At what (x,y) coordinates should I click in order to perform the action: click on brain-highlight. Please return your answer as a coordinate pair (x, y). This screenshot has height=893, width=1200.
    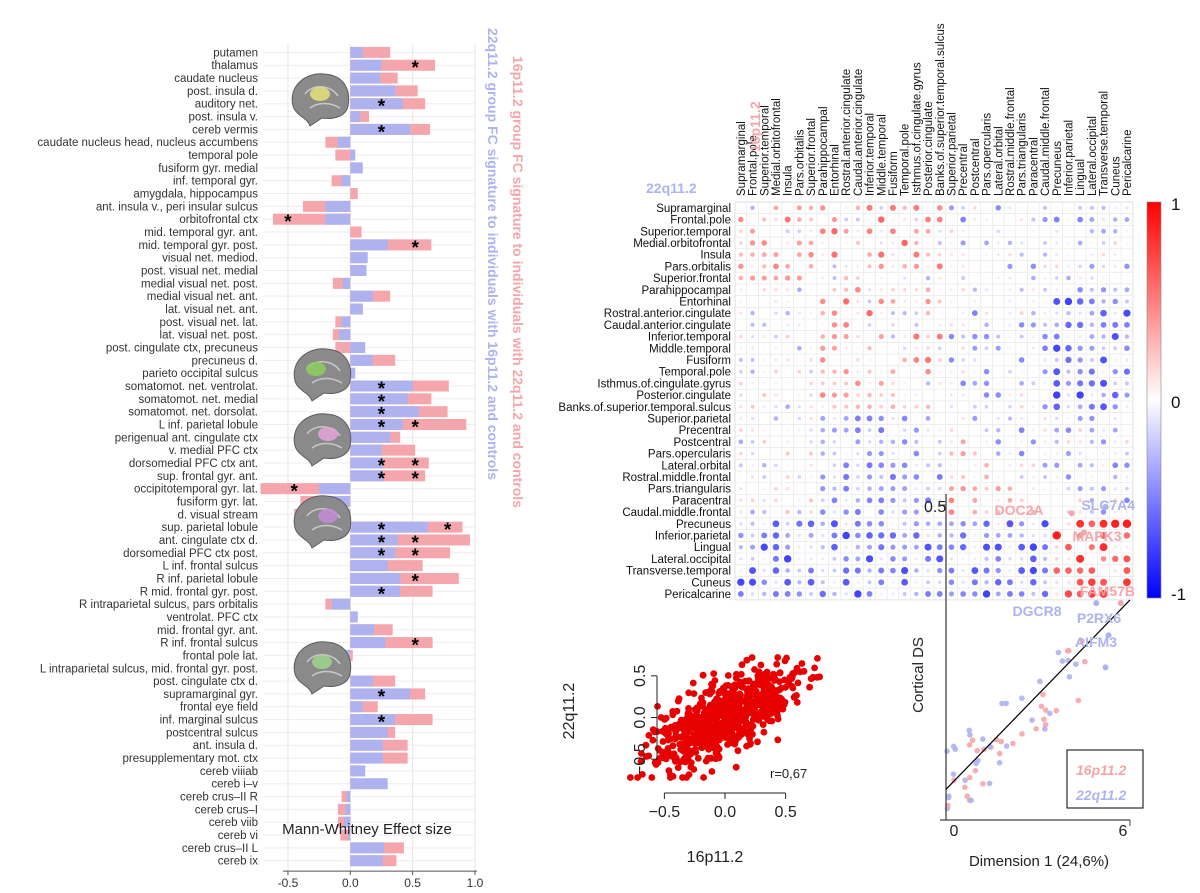
    Looking at the image, I should click on (328, 434).